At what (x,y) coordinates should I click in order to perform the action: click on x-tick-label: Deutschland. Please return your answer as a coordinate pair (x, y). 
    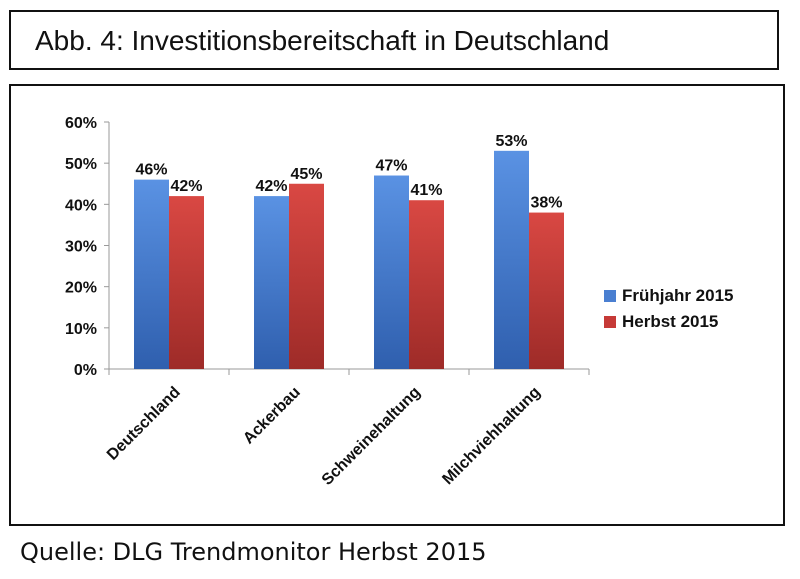
    Looking at the image, I should click on (144, 424).